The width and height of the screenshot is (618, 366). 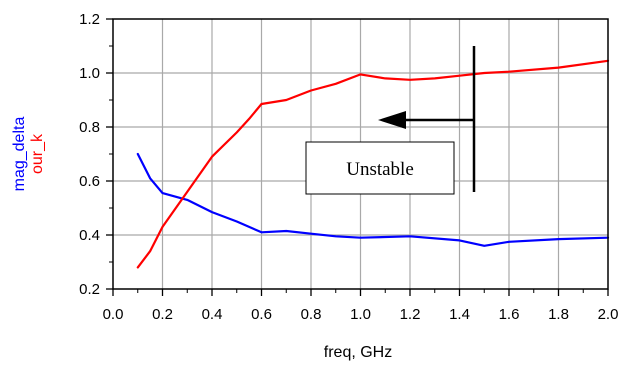 I want to click on x-tick-label: 0.6, so click(x=261, y=314).